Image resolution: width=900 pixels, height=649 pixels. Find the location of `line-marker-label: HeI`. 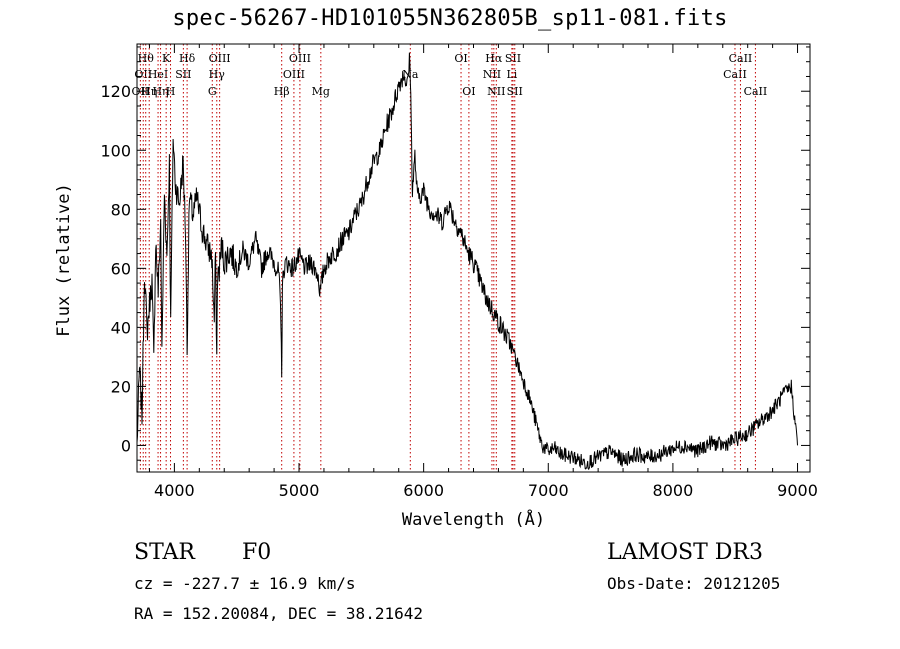

line-marker-label: HeI is located at coordinates (158, 74).